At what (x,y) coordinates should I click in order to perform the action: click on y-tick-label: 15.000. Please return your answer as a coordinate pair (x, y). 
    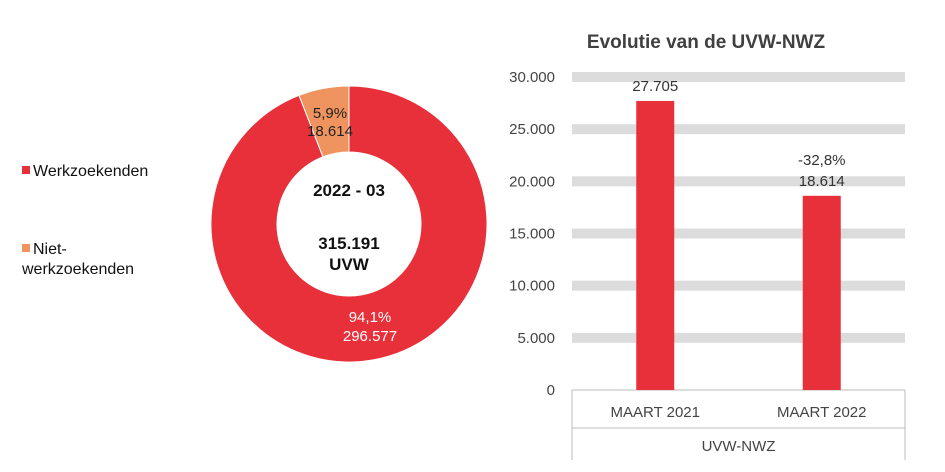
    Looking at the image, I should click on (532, 234).